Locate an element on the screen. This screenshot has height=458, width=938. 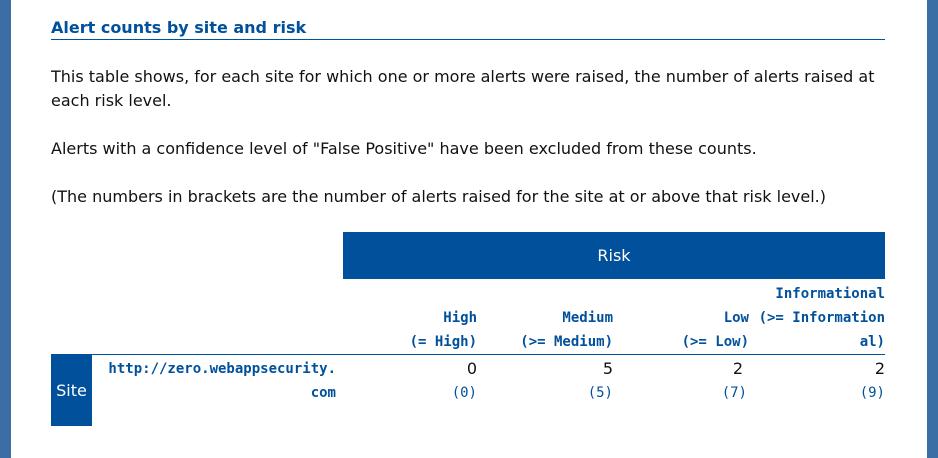
site-link: http://zero.webappsecurity.com is located at coordinates (222, 381).